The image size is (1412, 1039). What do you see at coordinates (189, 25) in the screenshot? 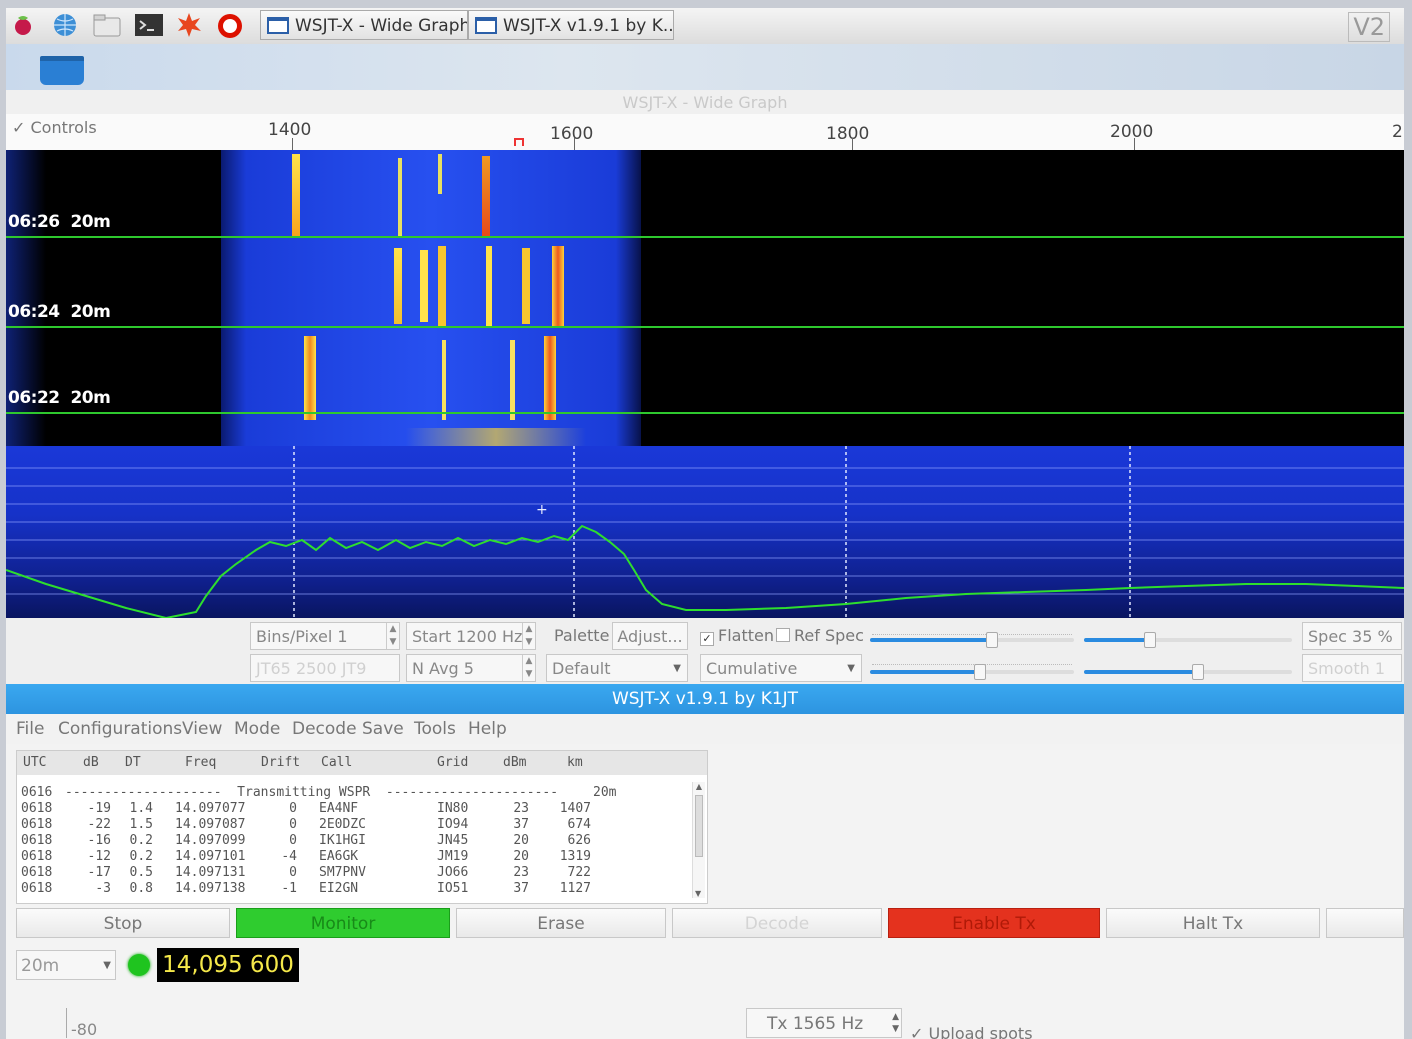
I see `burst-app-icon` at bounding box center [189, 25].